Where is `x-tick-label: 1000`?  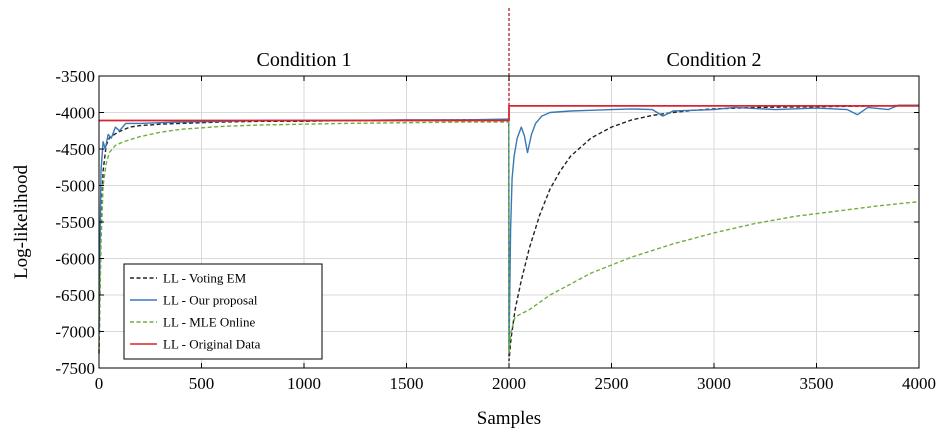
x-tick-label: 1000 is located at coordinates (304, 383).